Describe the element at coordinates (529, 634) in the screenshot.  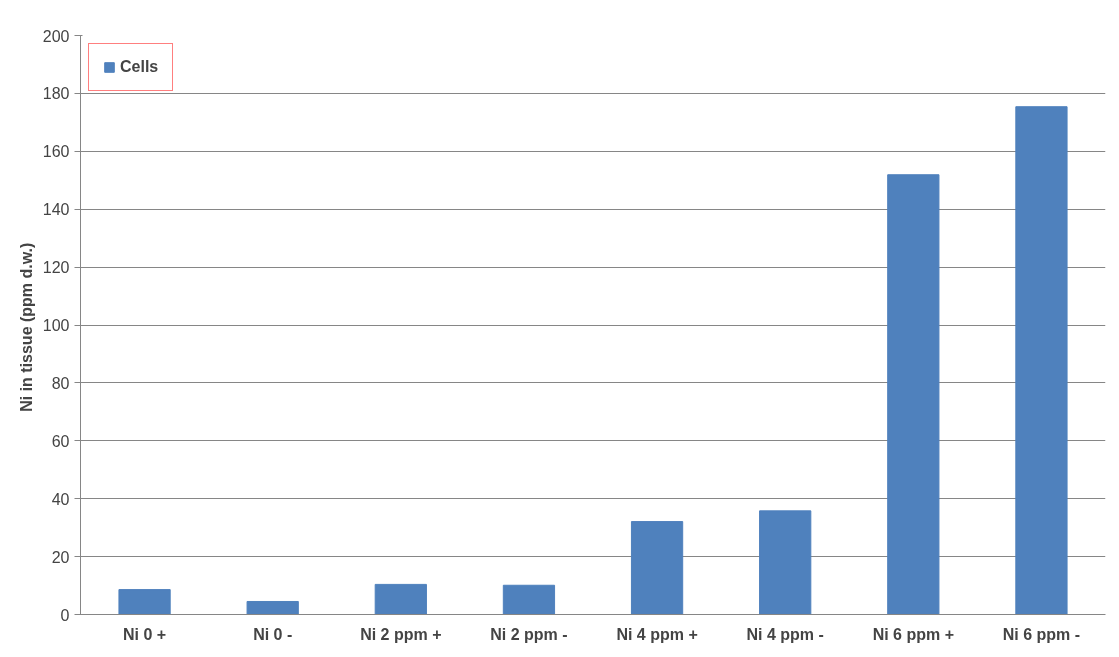
I see `x-tick-label: Ni 2 ppm -` at that location.